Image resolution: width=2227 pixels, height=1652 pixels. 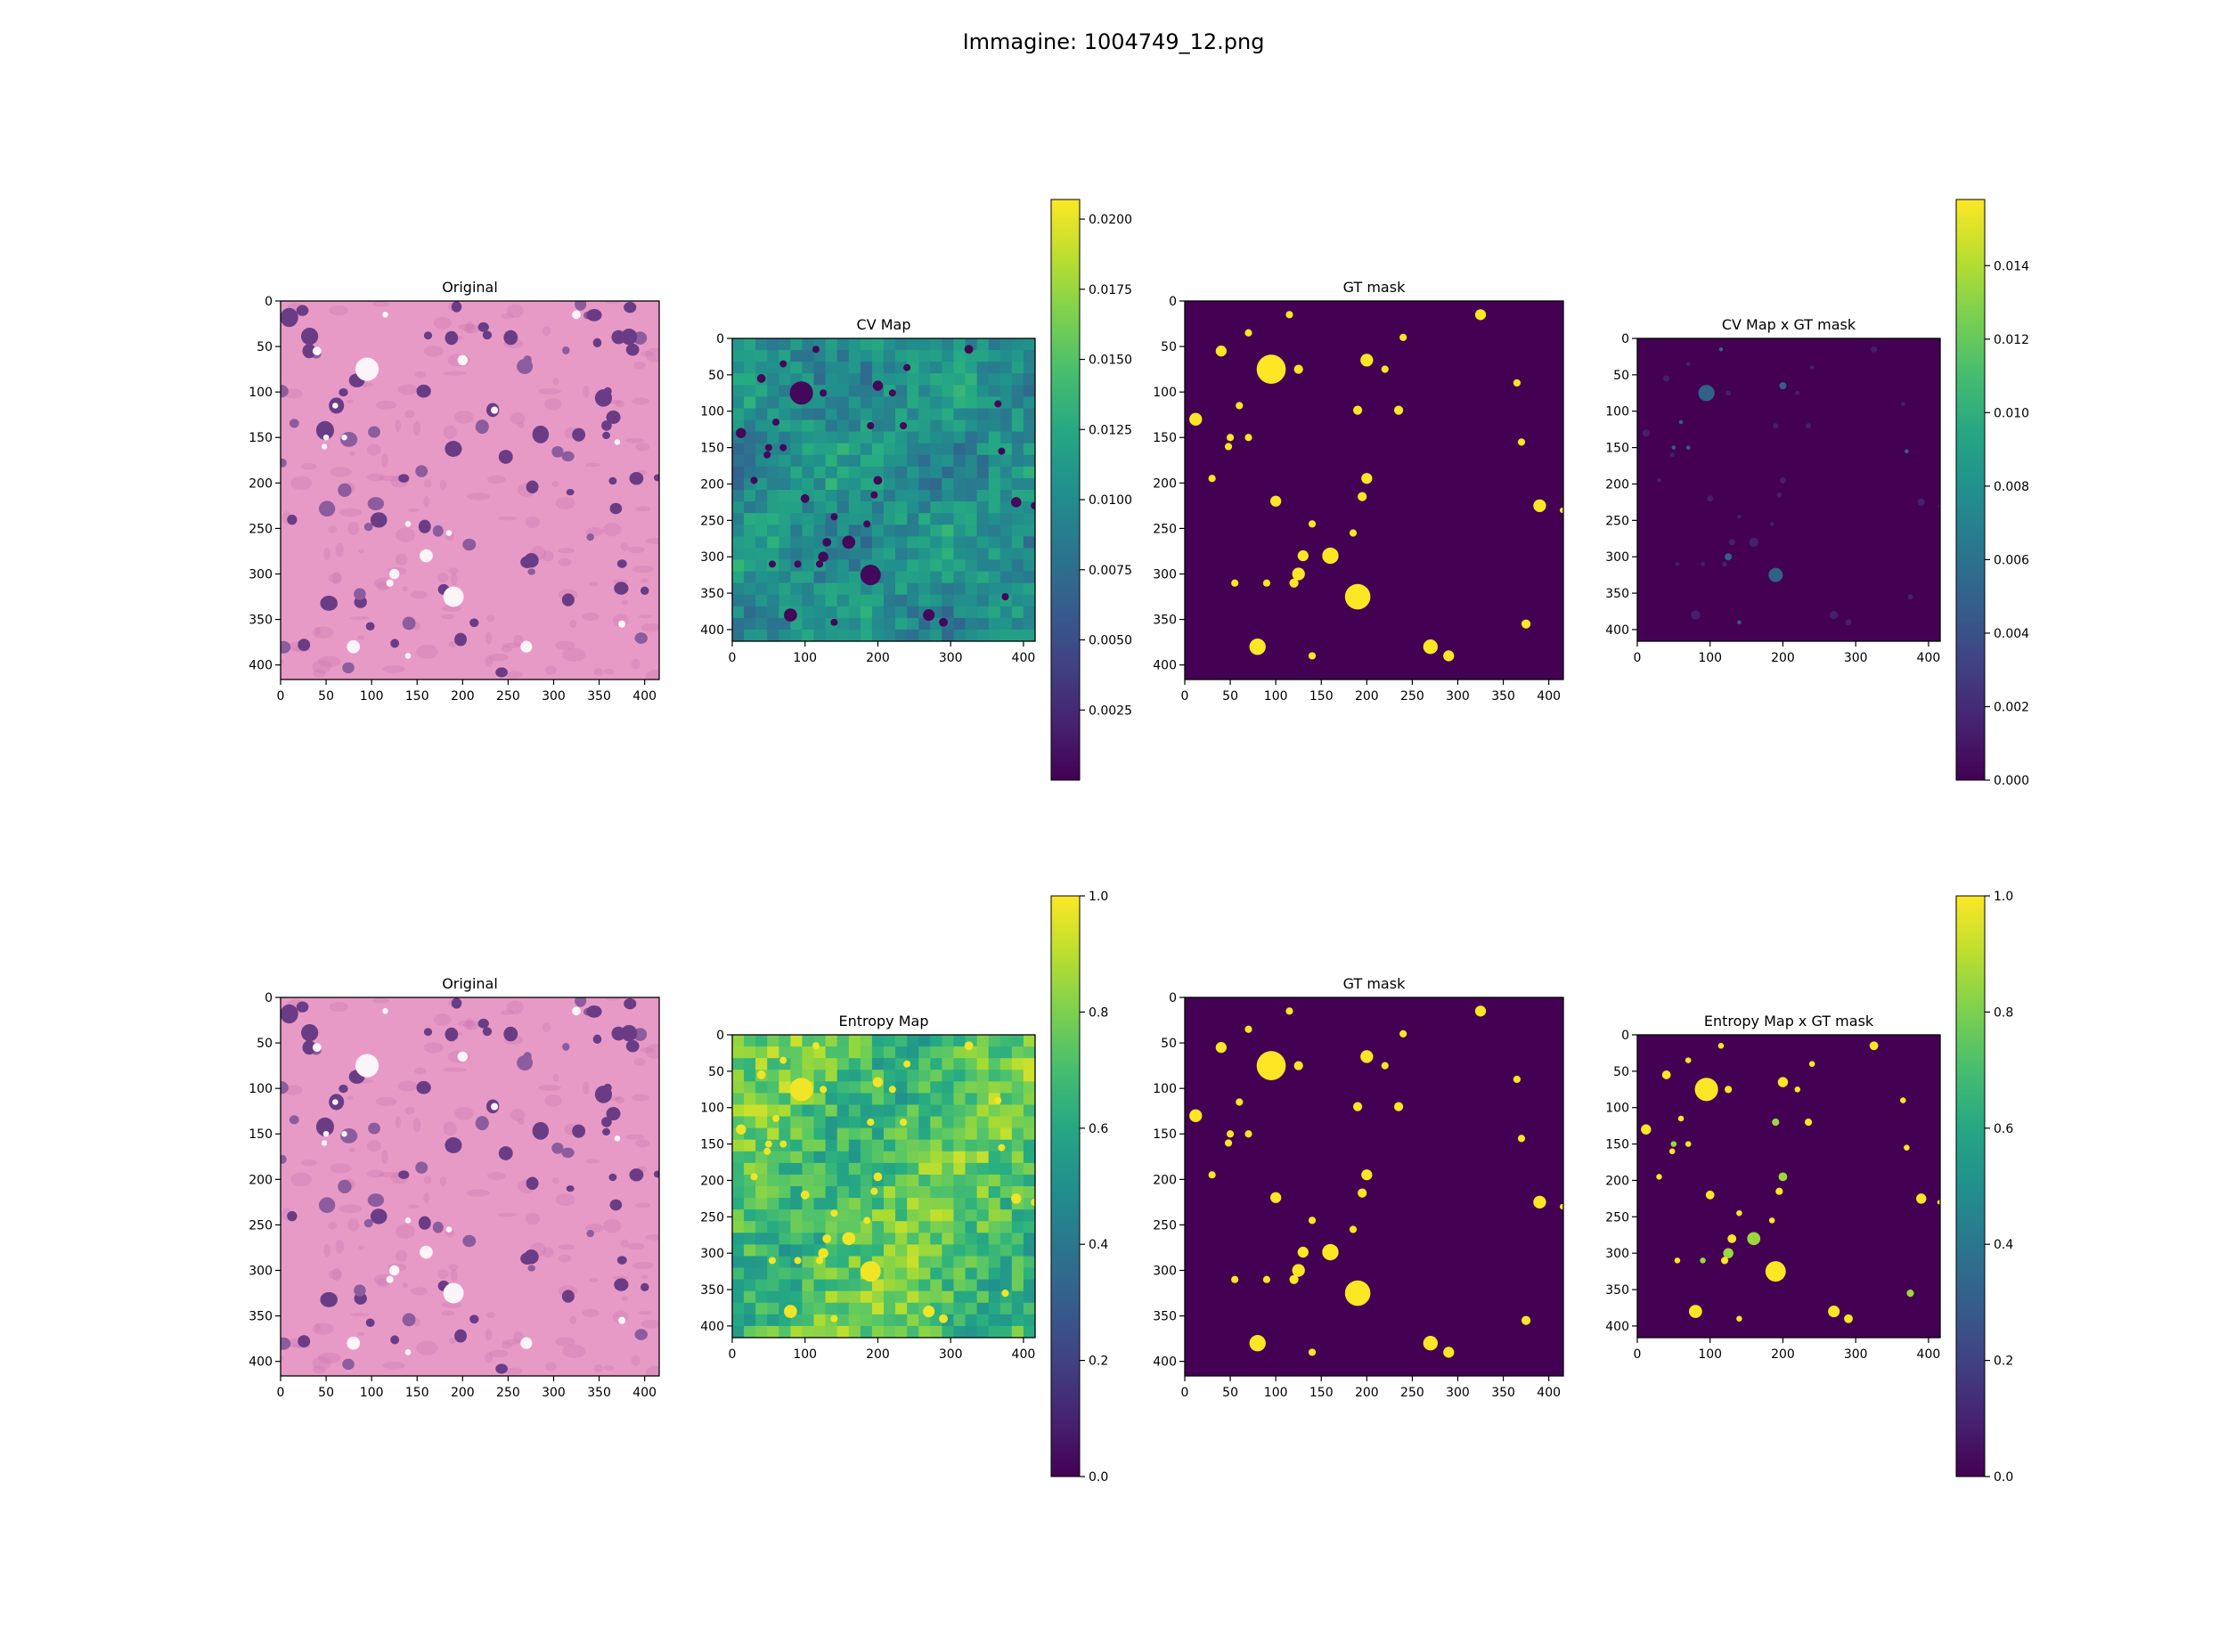 I want to click on y-tick-label: 250, so click(x=1165, y=1225).